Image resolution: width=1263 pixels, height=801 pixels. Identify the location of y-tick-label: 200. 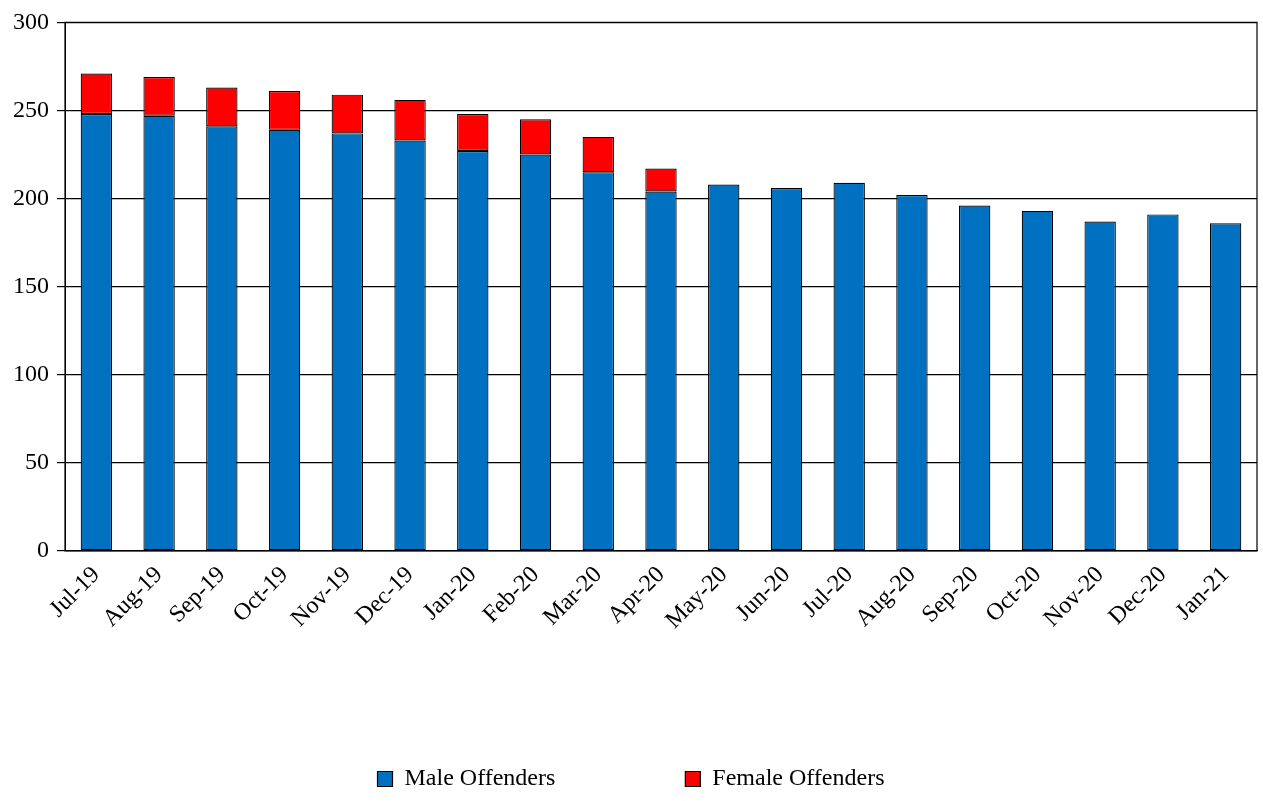
(31, 196).